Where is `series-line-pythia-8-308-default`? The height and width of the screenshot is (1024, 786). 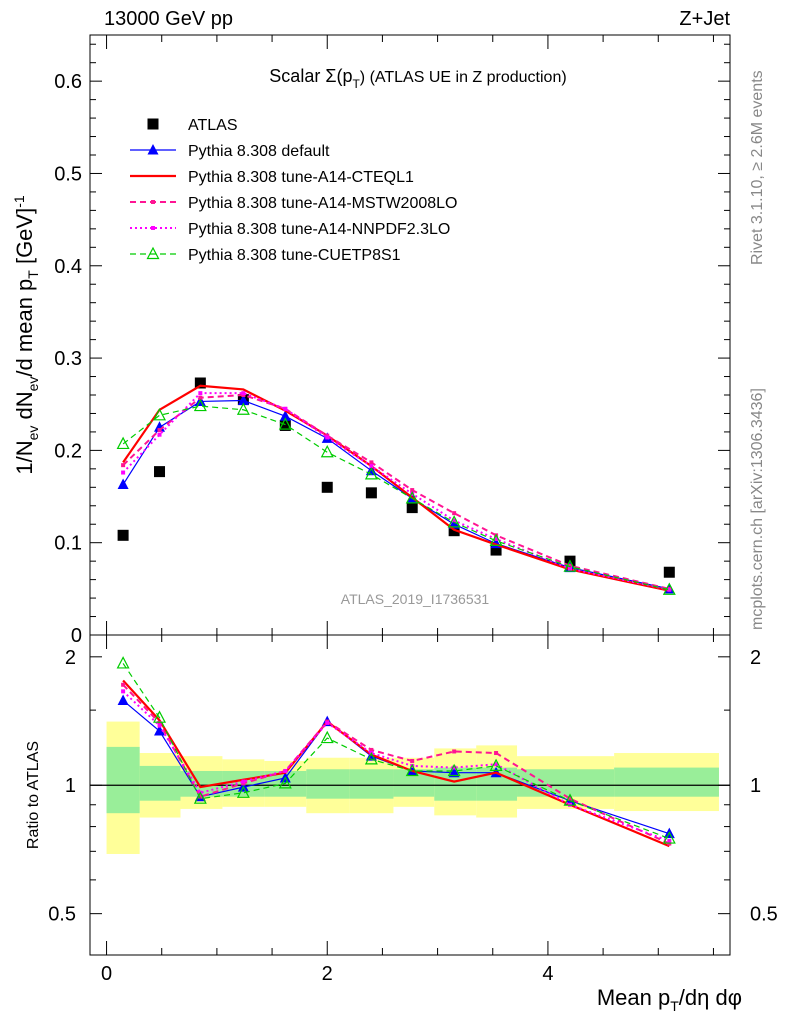
series-line-pythia-8-308-default is located at coordinates (396, 494).